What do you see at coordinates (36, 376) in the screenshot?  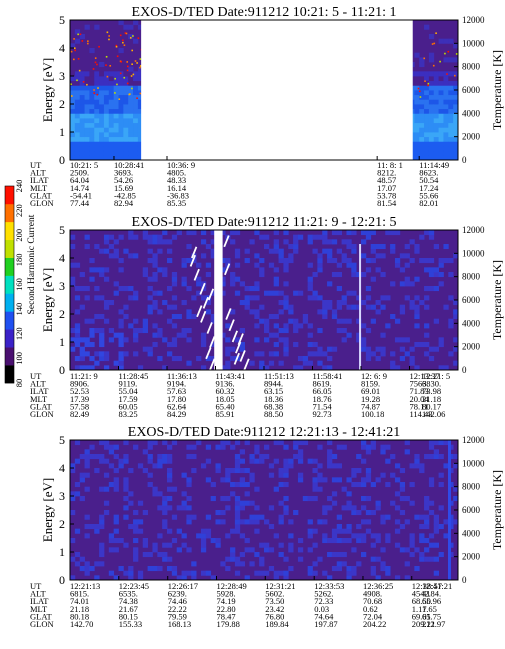 I see `ephemeris-row-label: UT` at bounding box center [36, 376].